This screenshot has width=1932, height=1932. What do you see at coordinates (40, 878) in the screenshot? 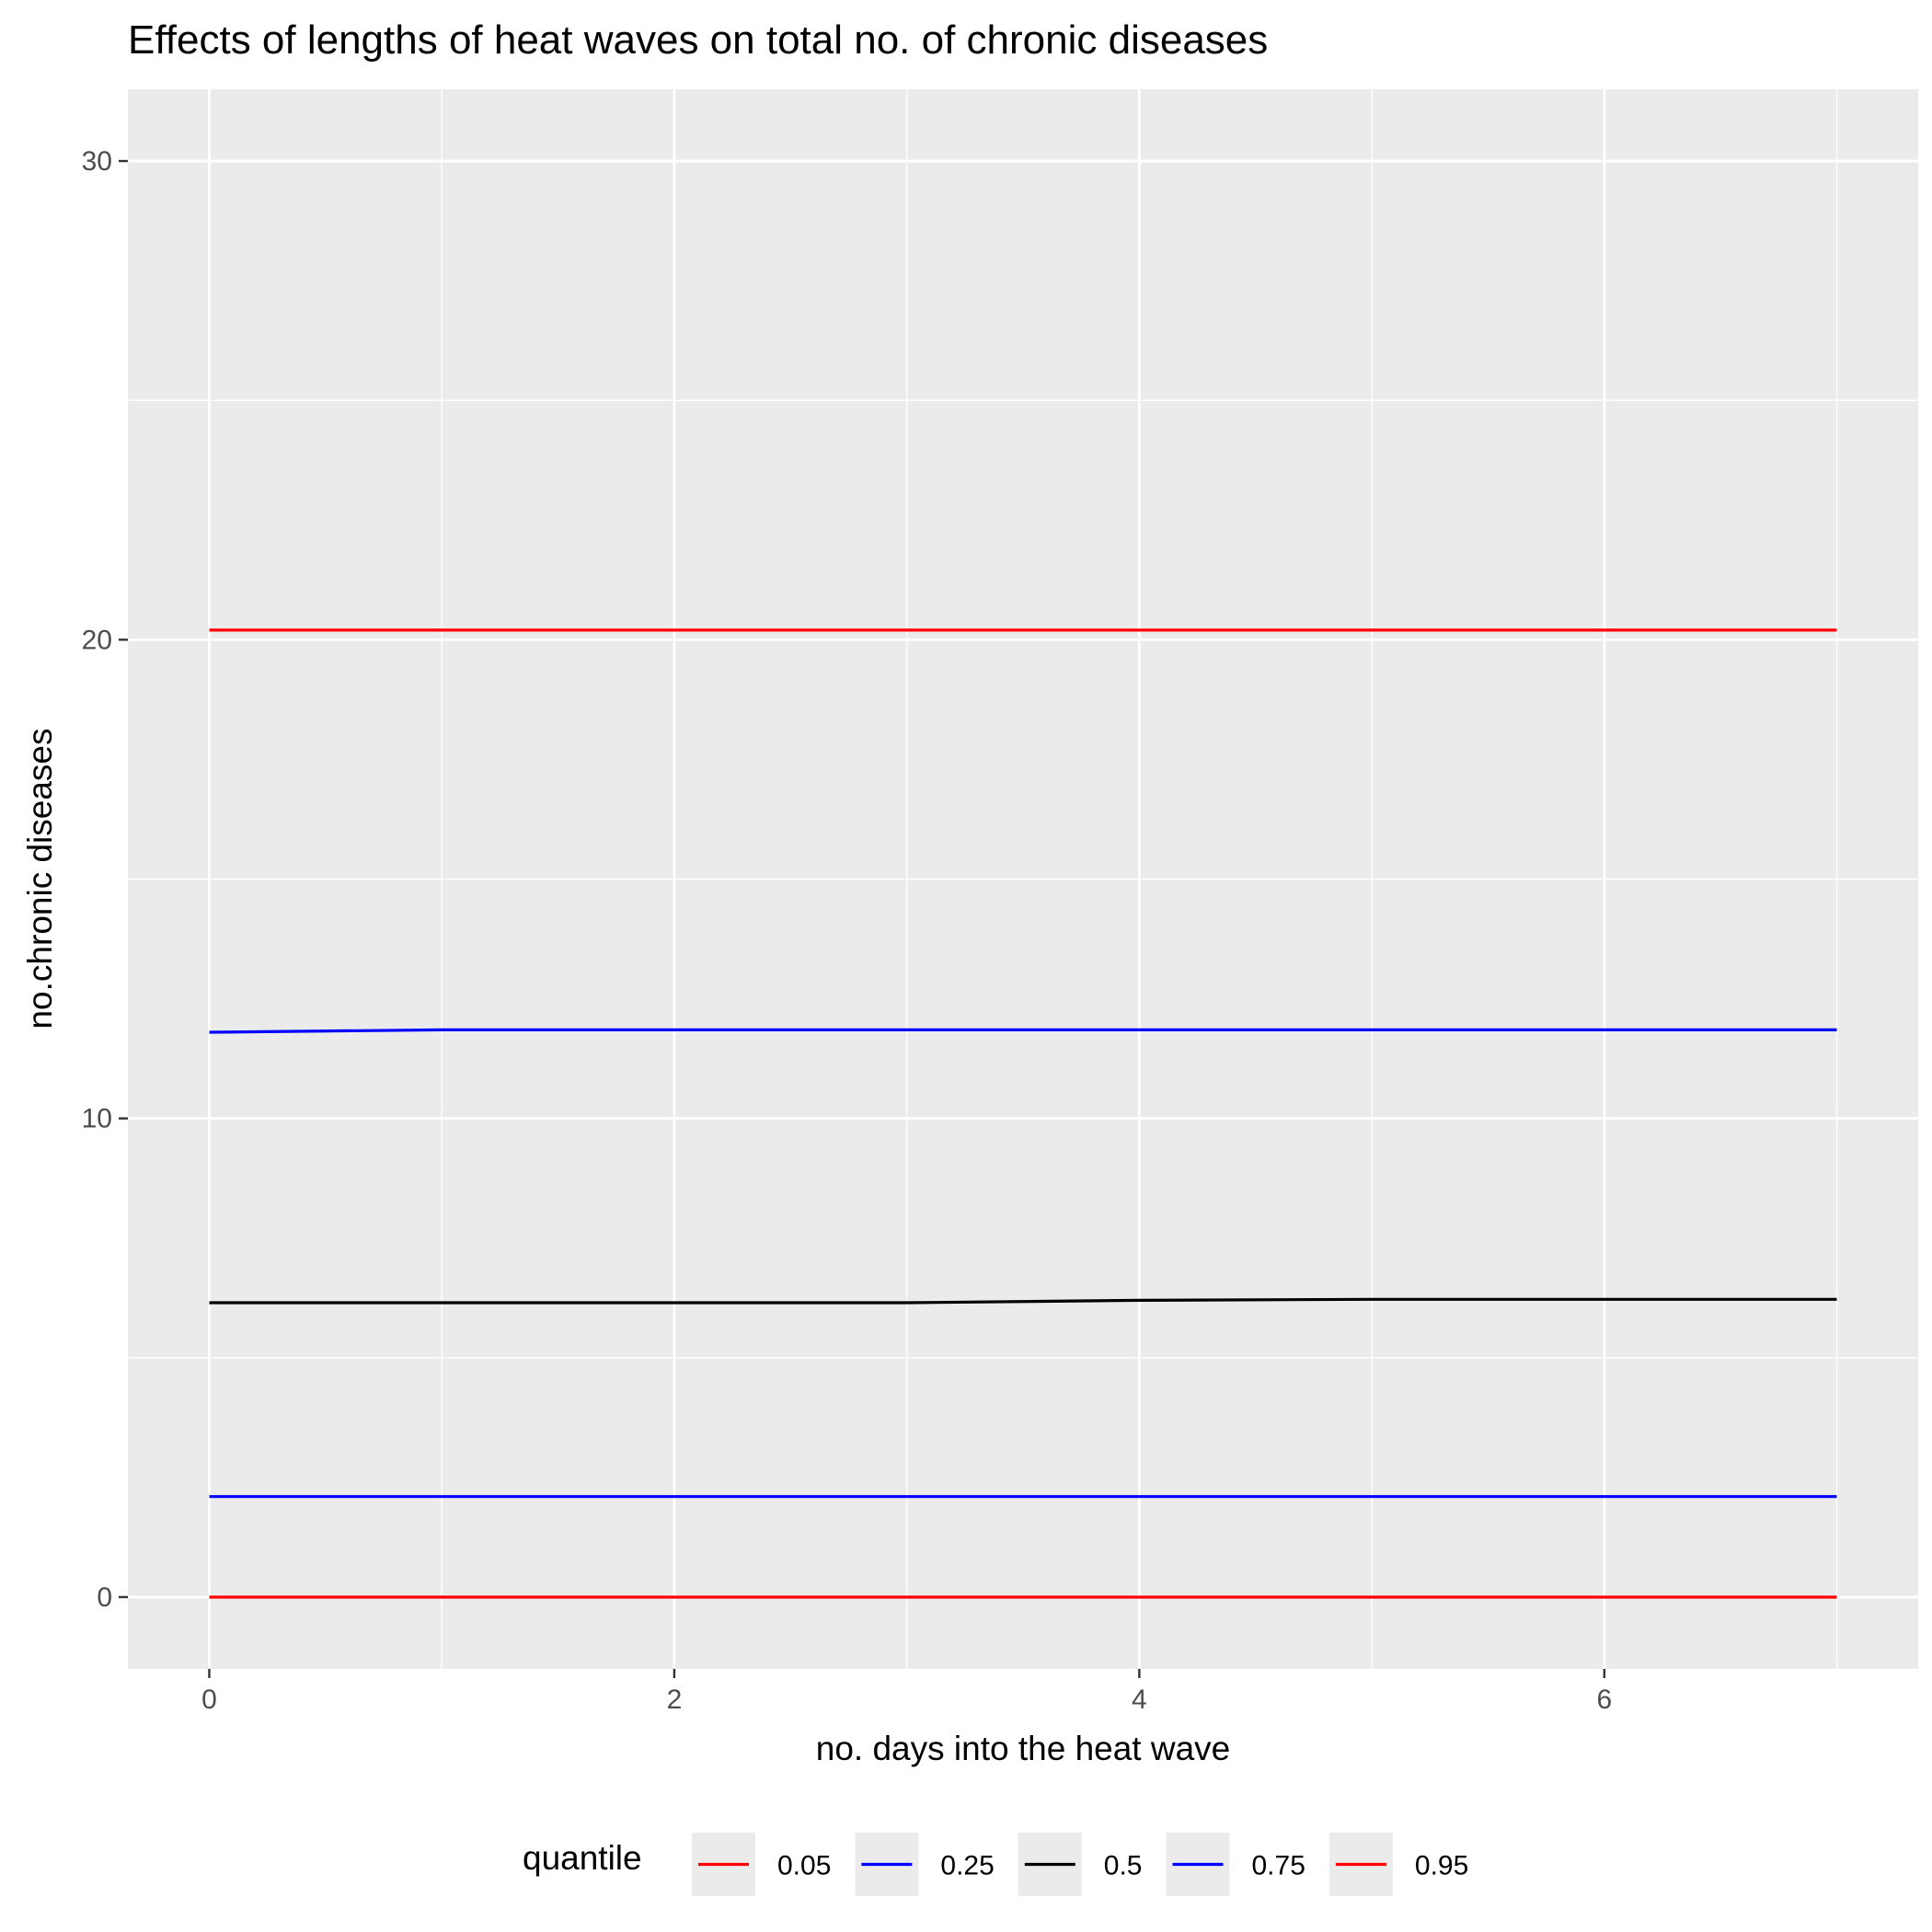
I see `y-axis-title: no.chronic diseases` at bounding box center [40, 878].